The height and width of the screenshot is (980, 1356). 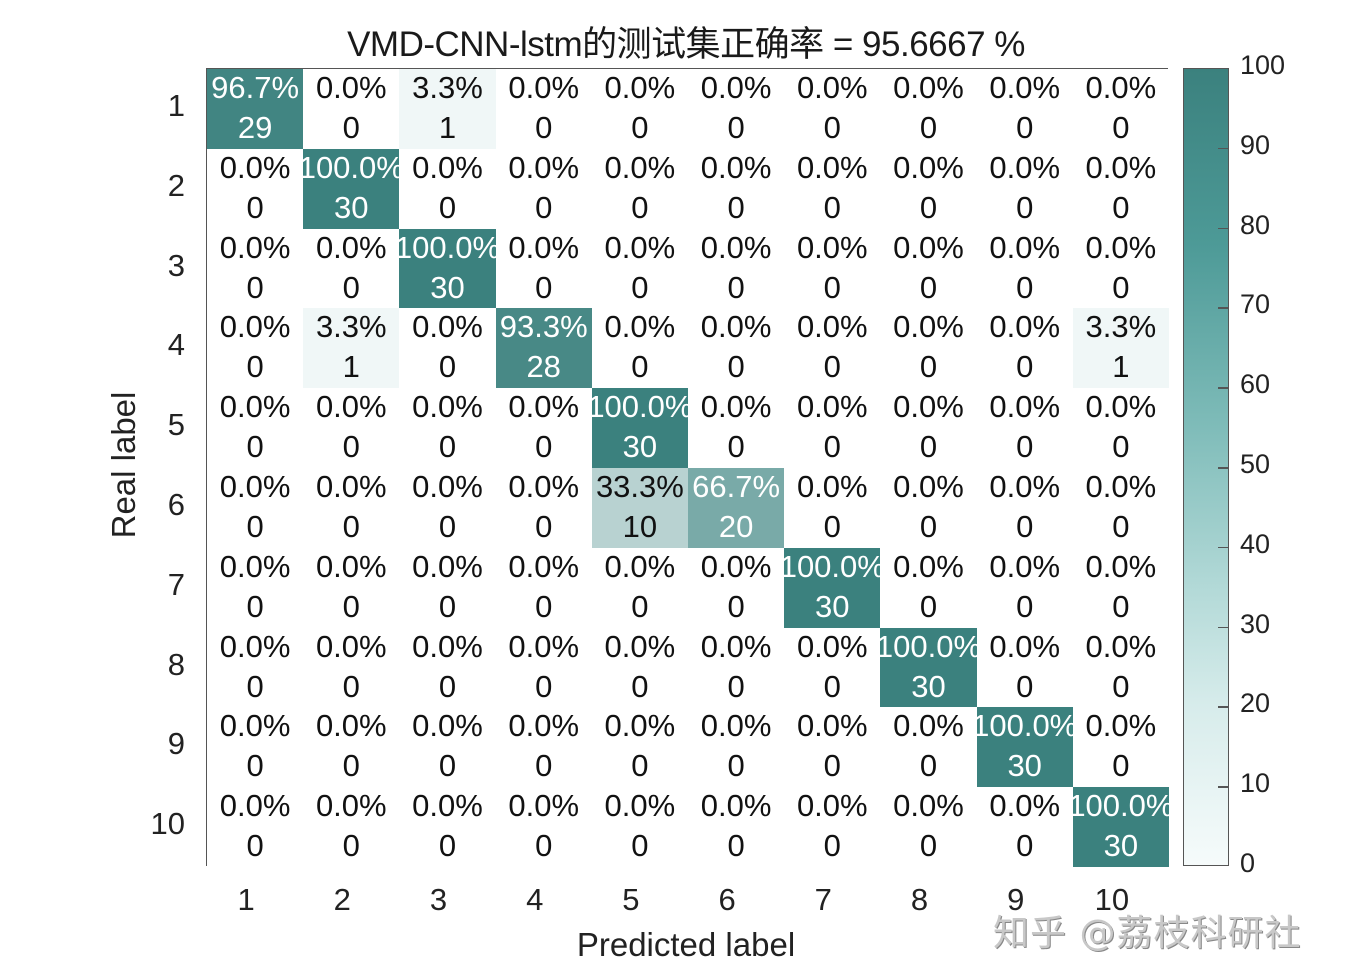 What do you see at coordinates (1263, 65) in the screenshot?
I see `colorbar-tick-label: 100` at bounding box center [1263, 65].